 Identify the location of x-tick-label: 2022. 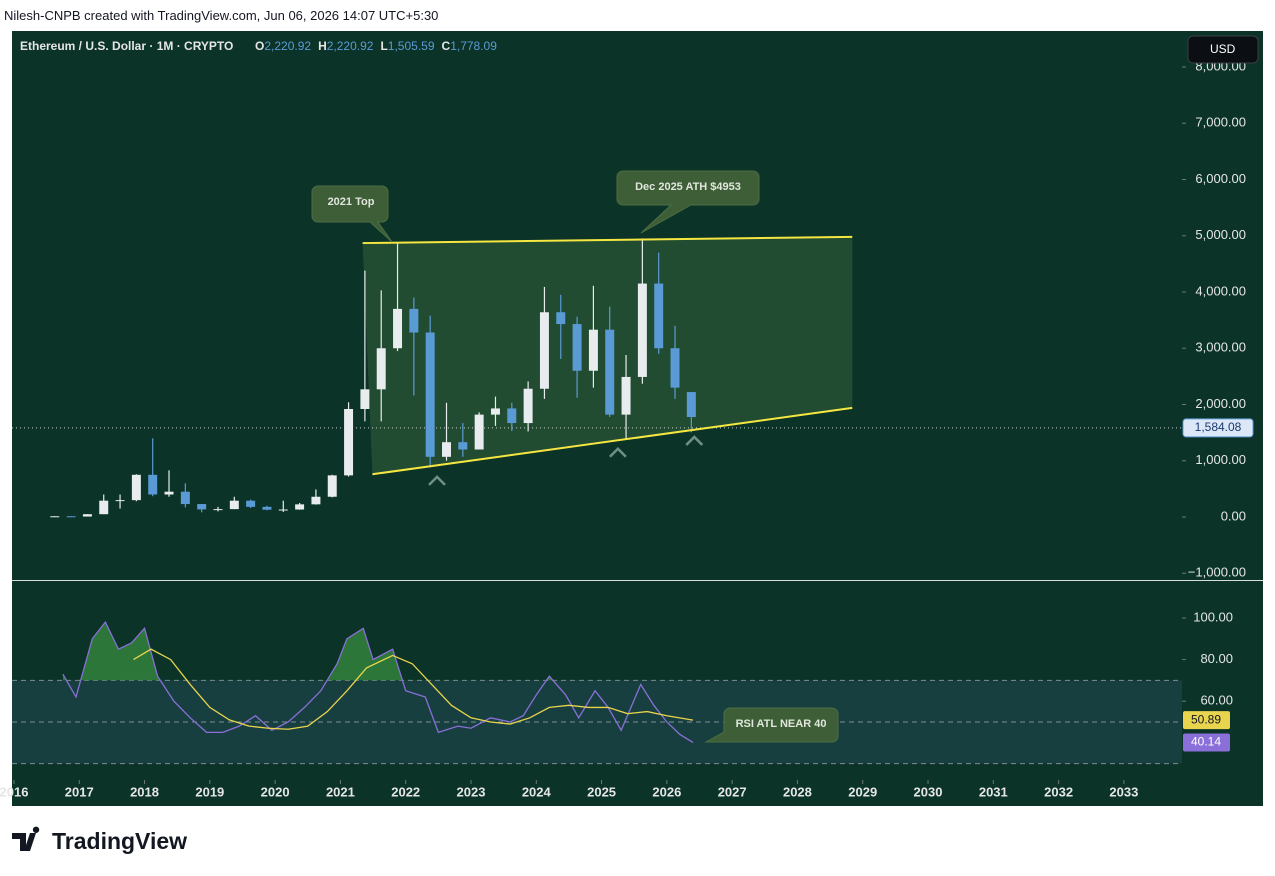
(405, 791).